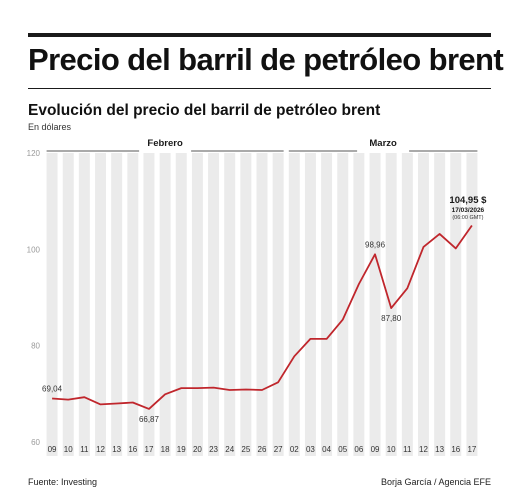 The width and height of the screenshot is (520, 497). What do you see at coordinates (165, 449) in the screenshot?
I see `x-tick-label: 18` at bounding box center [165, 449].